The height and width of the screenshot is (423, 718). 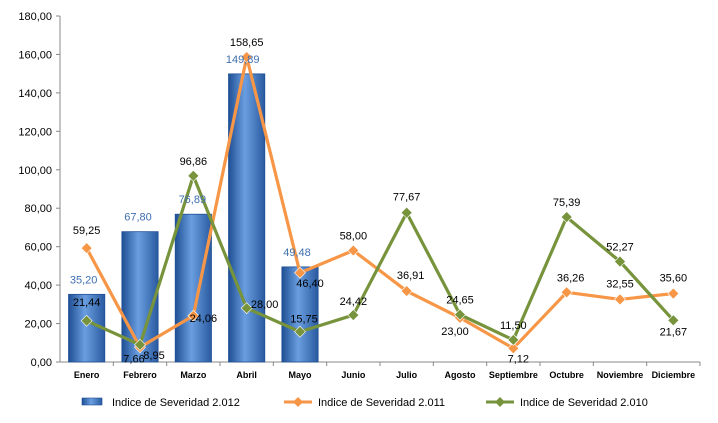 I want to click on bar-data-label: 35,20, so click(x=84, y=280).